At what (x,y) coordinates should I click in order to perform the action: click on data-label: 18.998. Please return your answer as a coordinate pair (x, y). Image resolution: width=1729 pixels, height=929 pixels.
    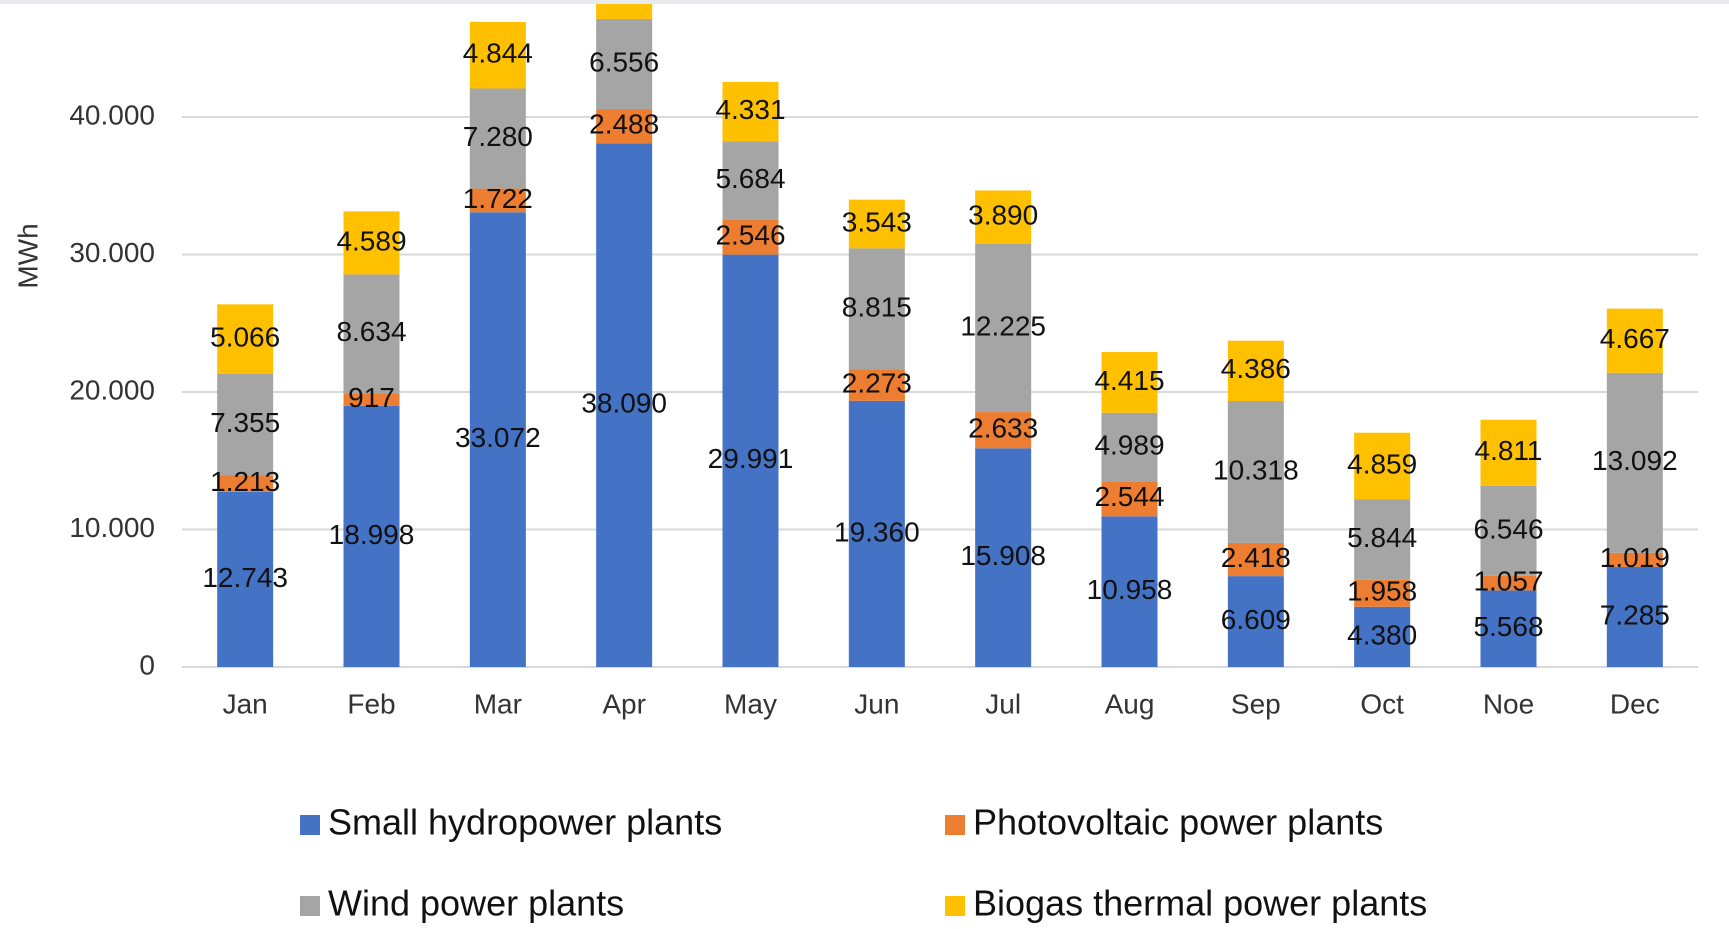
    Looking at the image, I should click on (372, 534).